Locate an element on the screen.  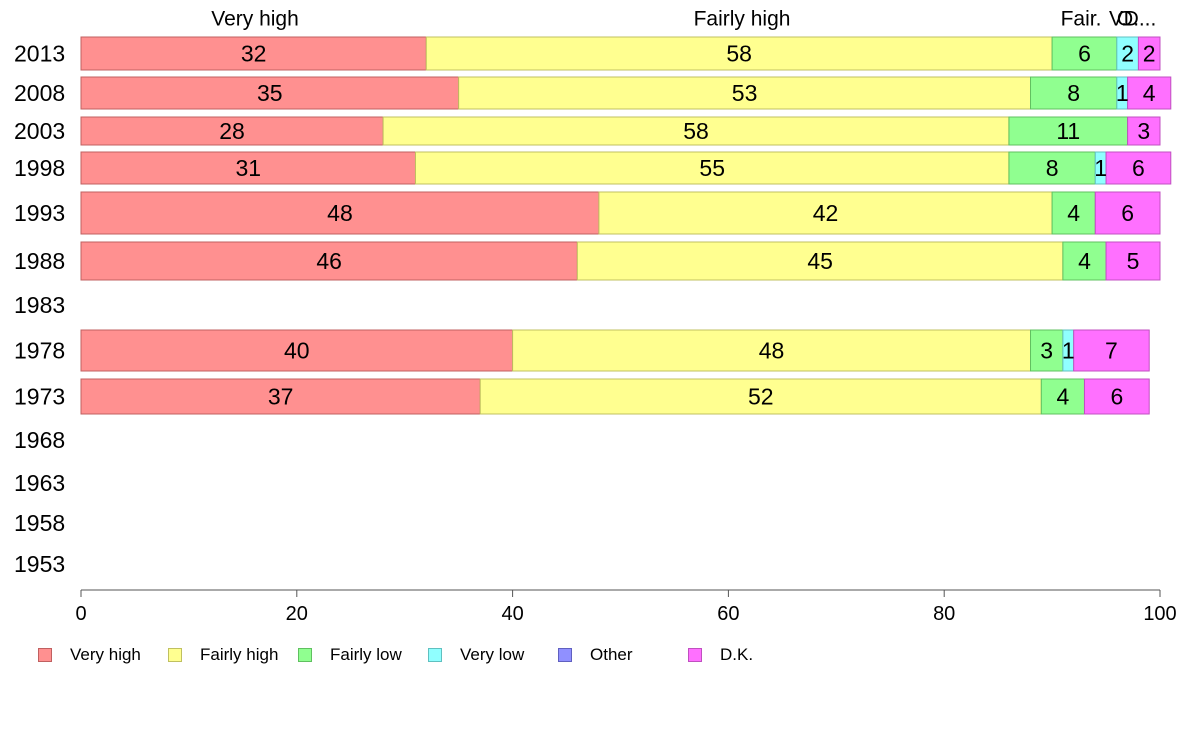
data-label: 42 is located at coordinates (826, 213).